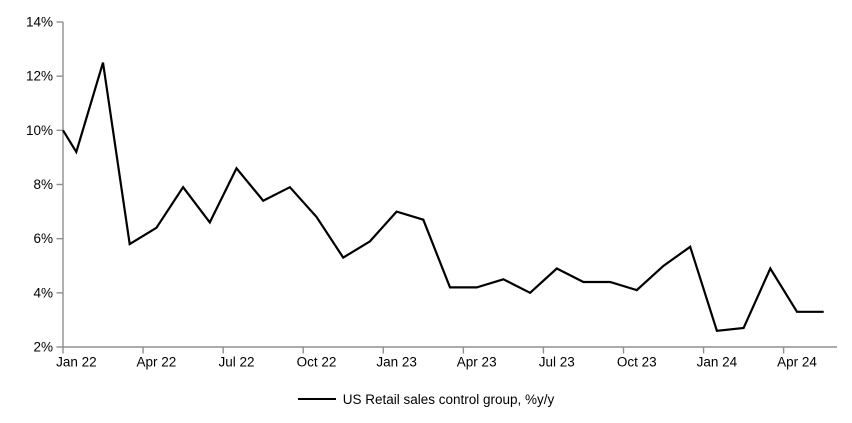  Describe the element at coordinates (157, 362) in the screenshot. I see `x-axis-tick-label: Apr 22` at that location.